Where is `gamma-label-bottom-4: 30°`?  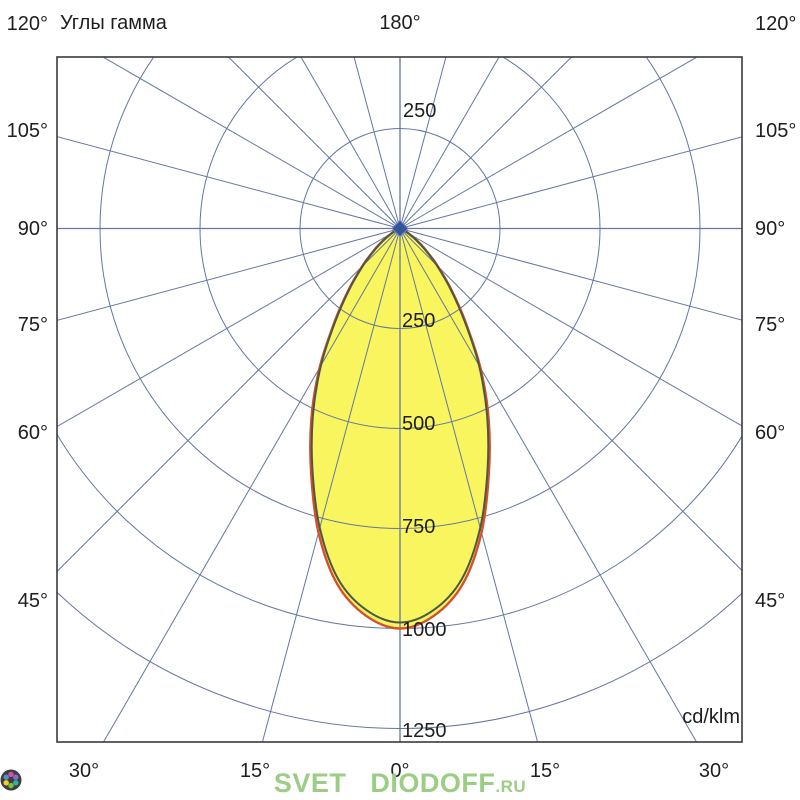
gamma-label-bottom-4: 30° is located at coordinates (714, 771).